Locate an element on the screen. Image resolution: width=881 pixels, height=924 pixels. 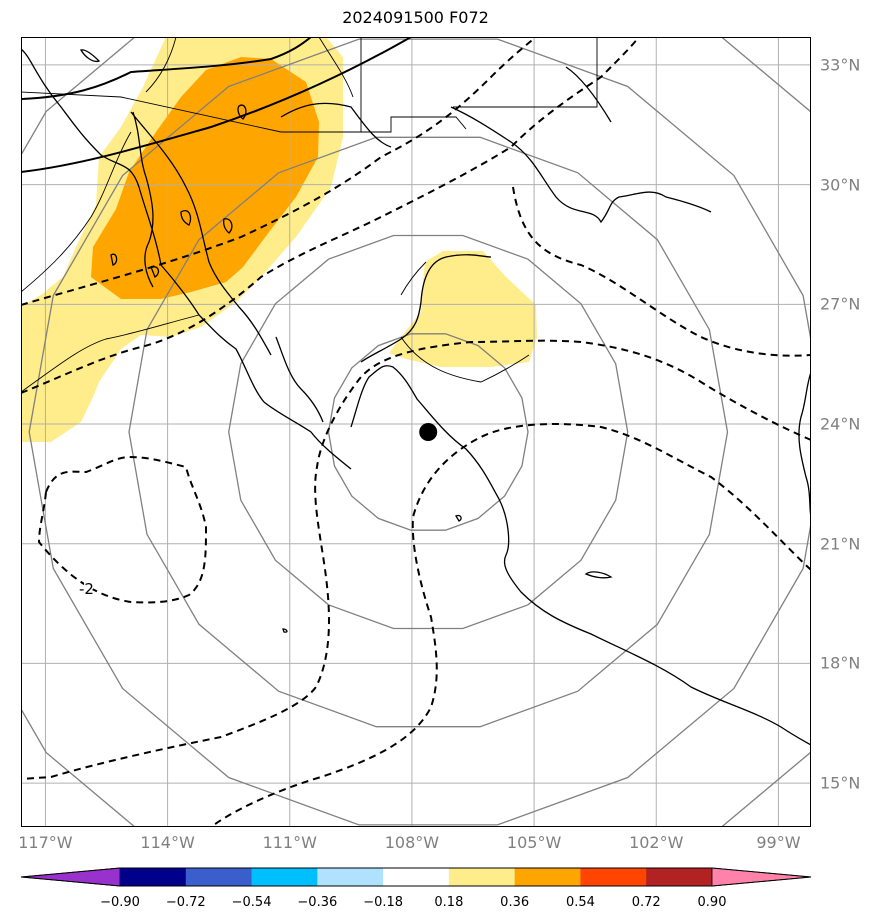
map-title: 2024091500 F072 is located at coordinates (415, 17).